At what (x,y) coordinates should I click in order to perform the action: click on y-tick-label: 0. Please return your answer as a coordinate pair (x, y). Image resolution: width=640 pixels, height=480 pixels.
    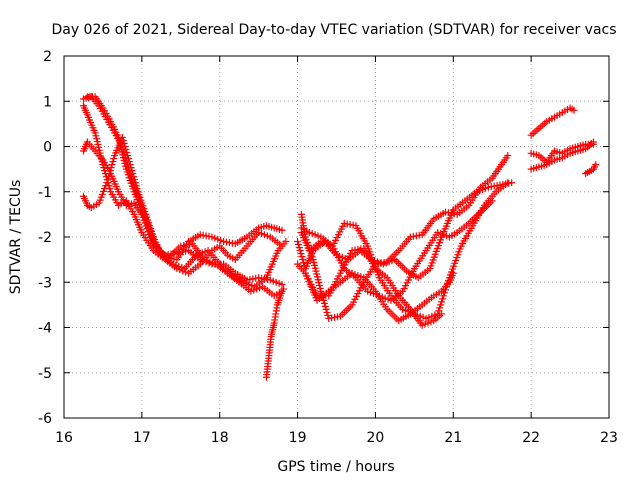
    Looking at the image, I should click on (47, 148).